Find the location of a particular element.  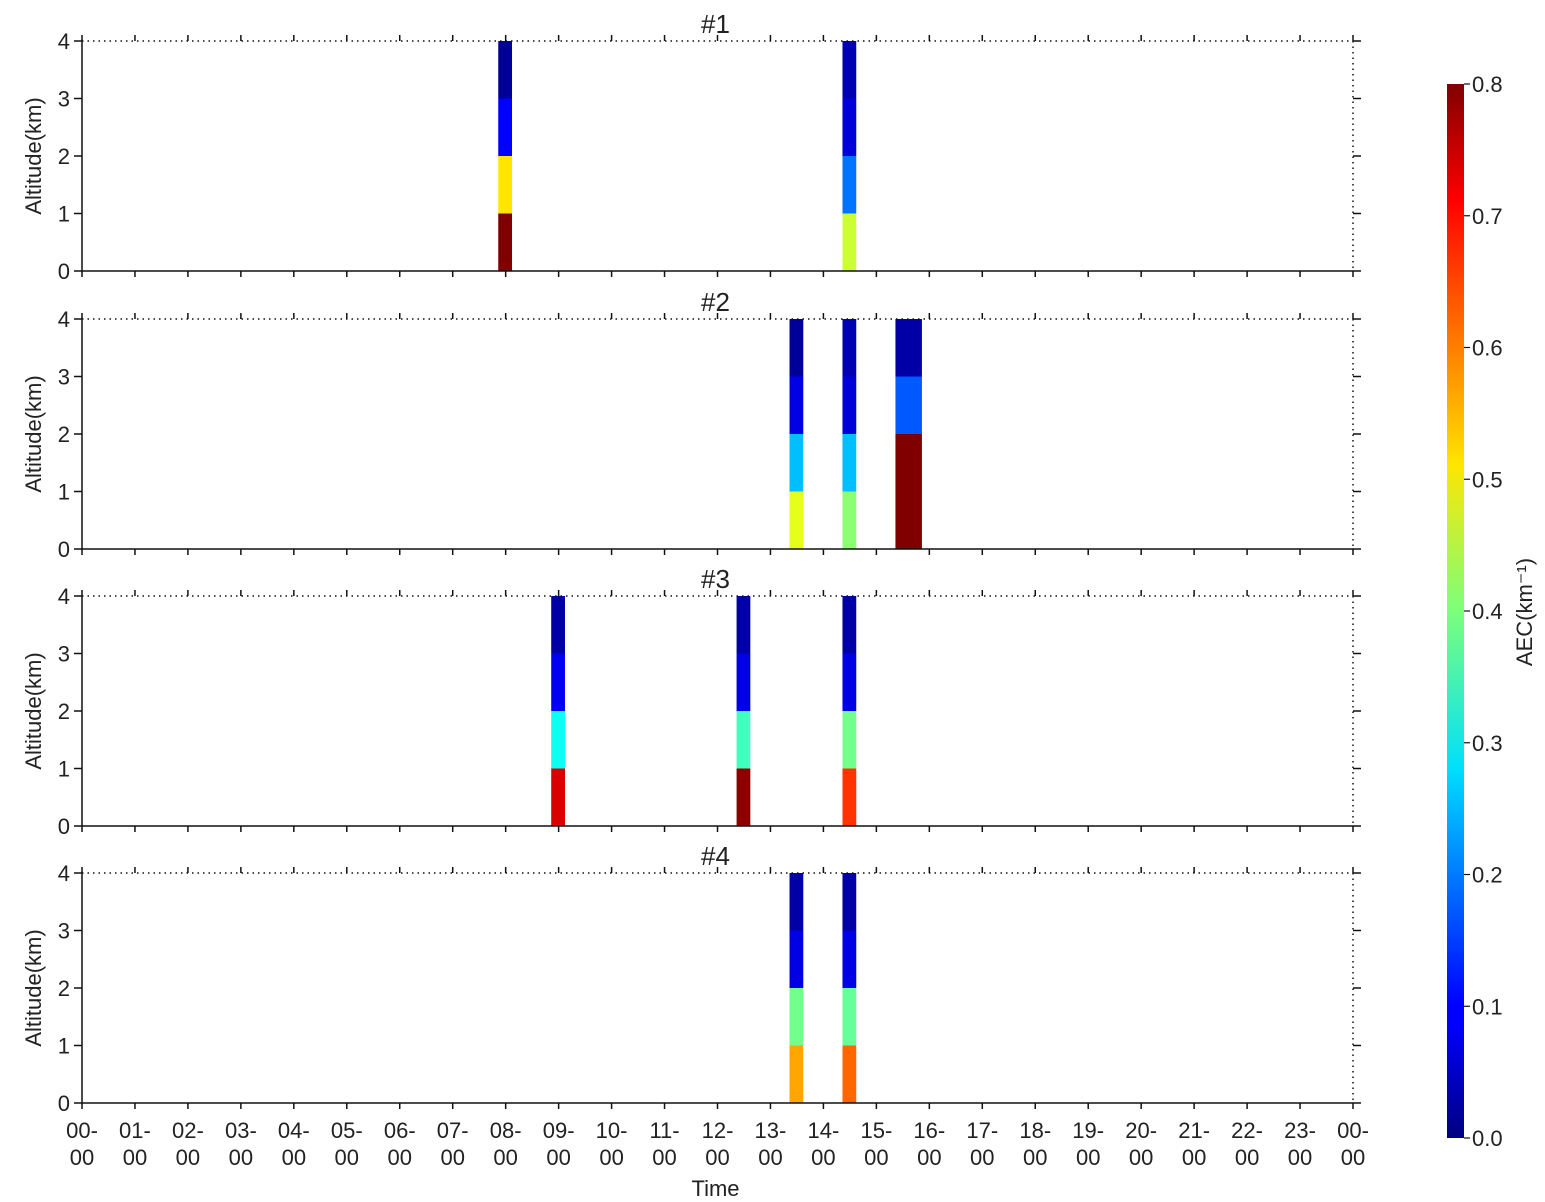

x-tick-label: 22-00 is located at coordinates (1247, 1144).